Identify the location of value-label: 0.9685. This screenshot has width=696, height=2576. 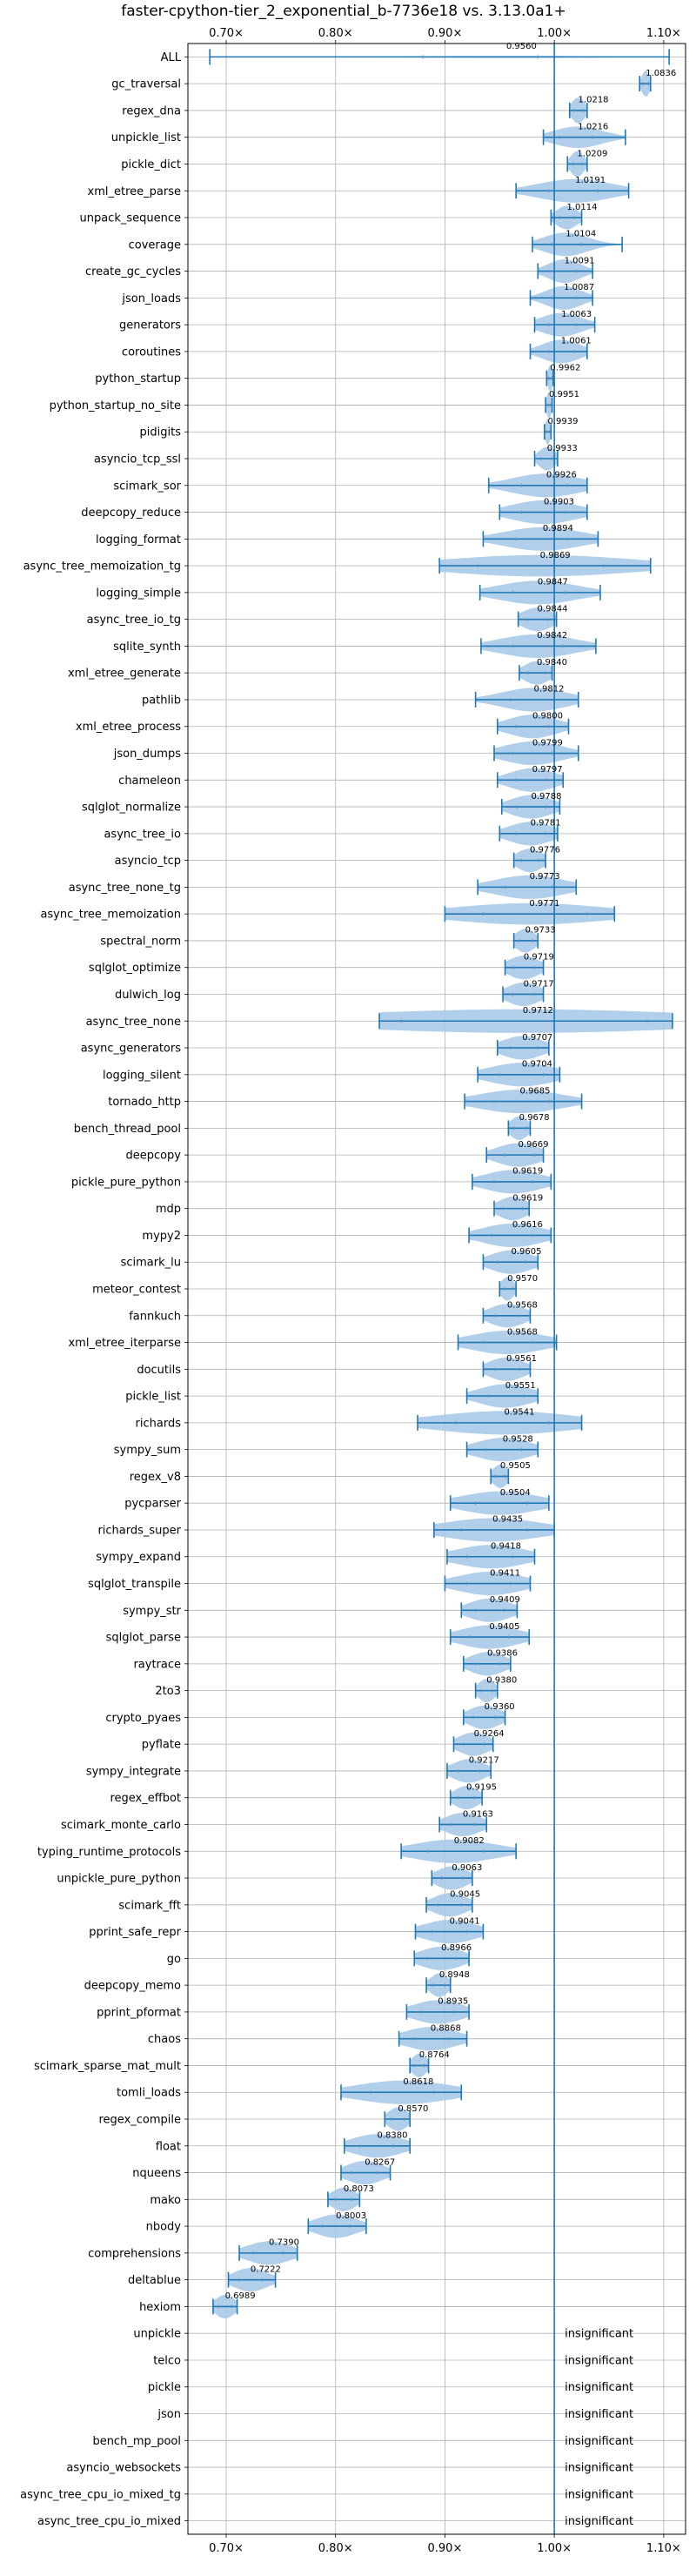
(535, 1091).